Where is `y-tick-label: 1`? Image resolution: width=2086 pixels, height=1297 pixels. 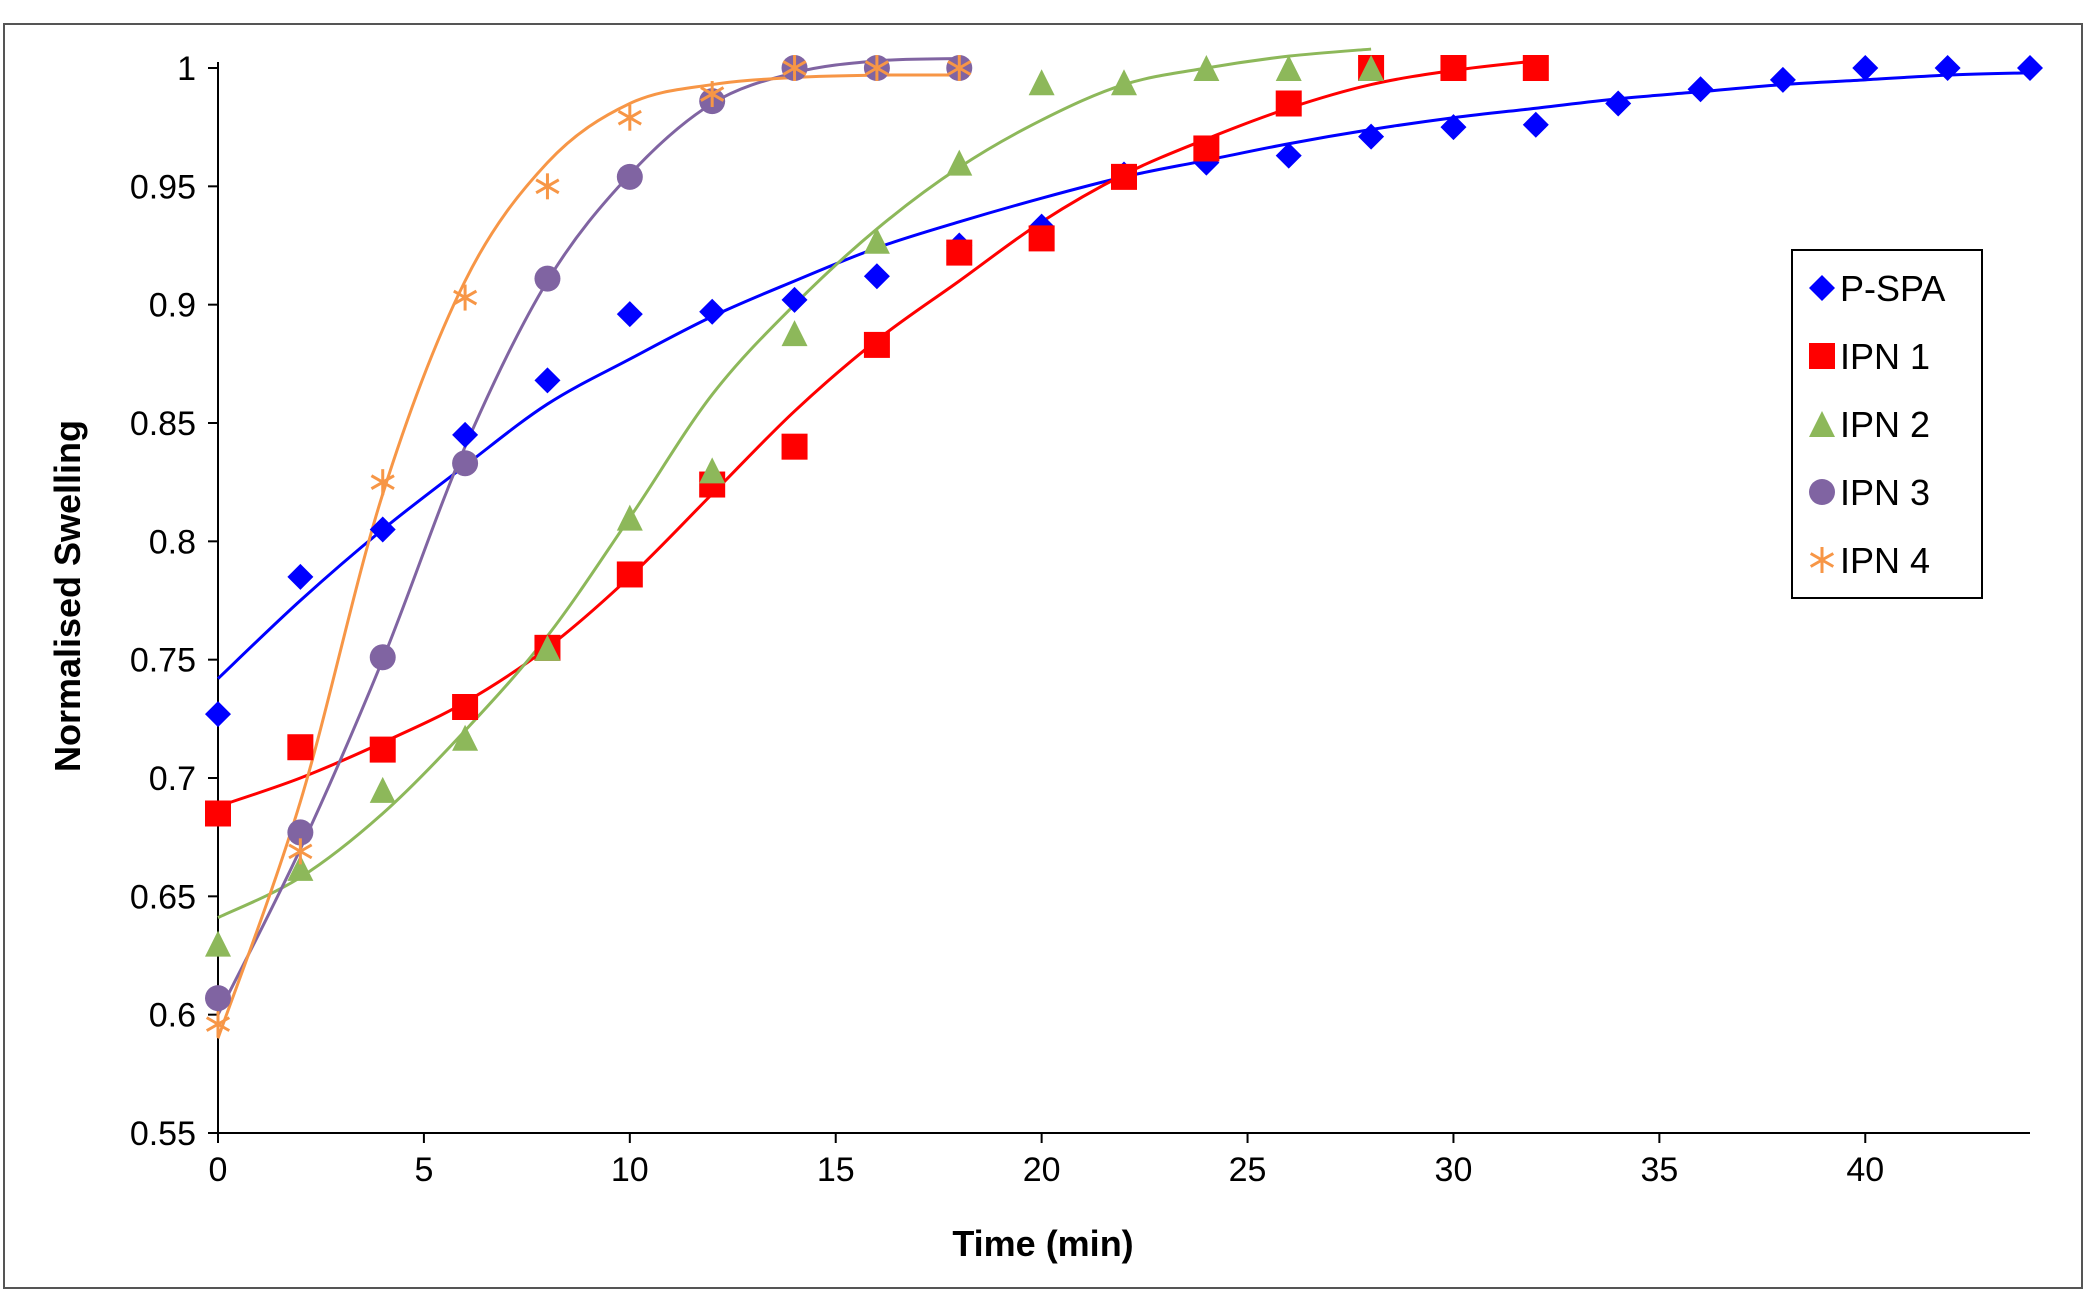
y-tick-label: 1 is located at coordinates (186, 69).